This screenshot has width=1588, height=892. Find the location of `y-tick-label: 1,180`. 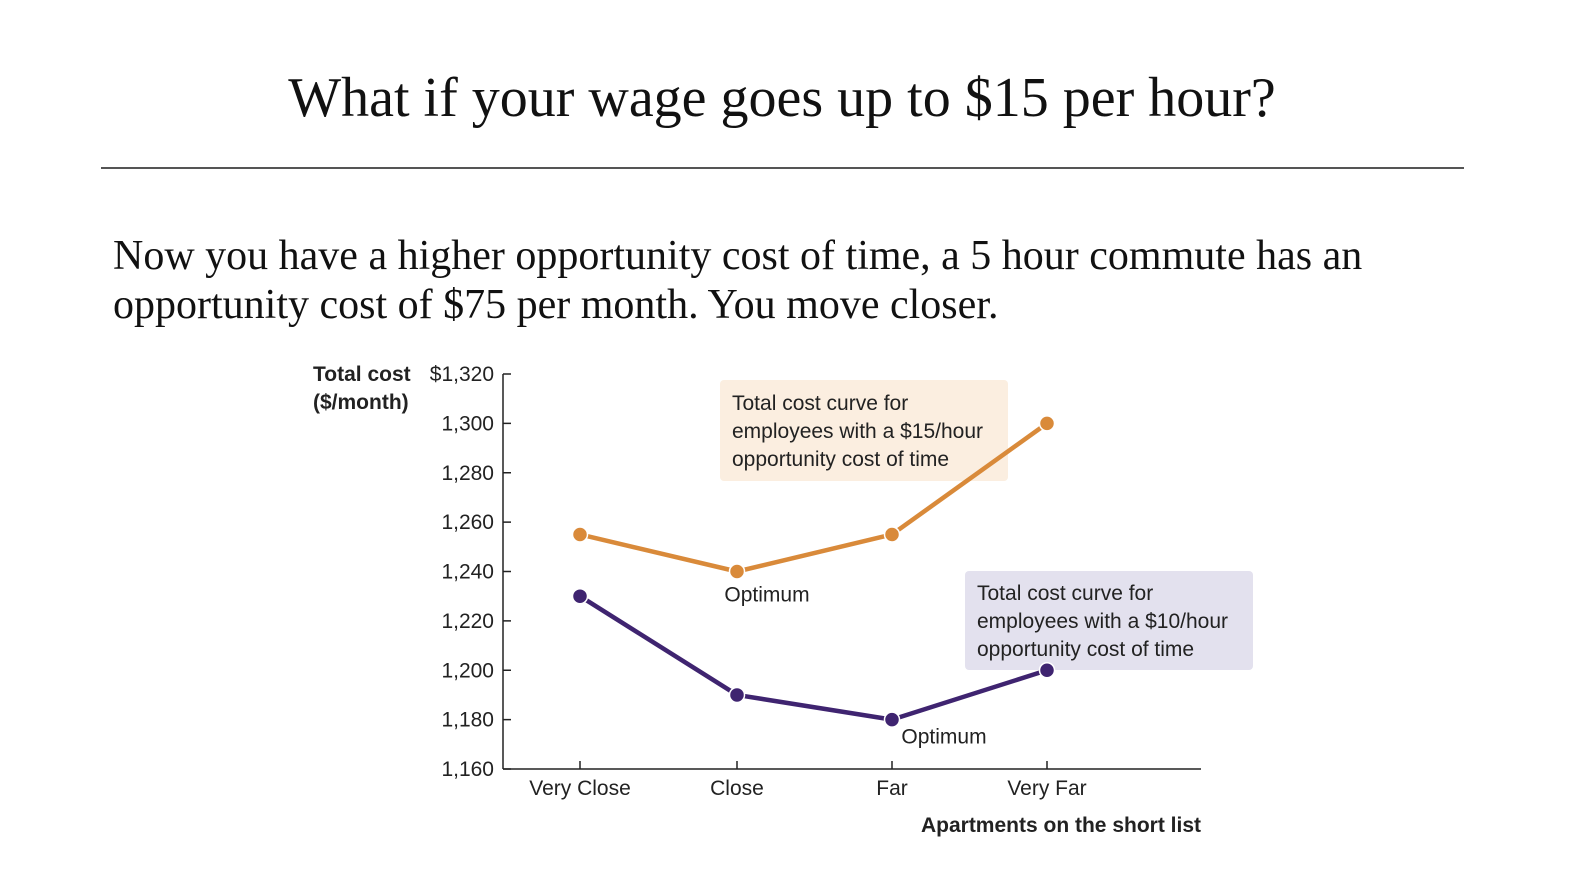

y-tick-label: 1,180 is located at coordinates (467, 720).